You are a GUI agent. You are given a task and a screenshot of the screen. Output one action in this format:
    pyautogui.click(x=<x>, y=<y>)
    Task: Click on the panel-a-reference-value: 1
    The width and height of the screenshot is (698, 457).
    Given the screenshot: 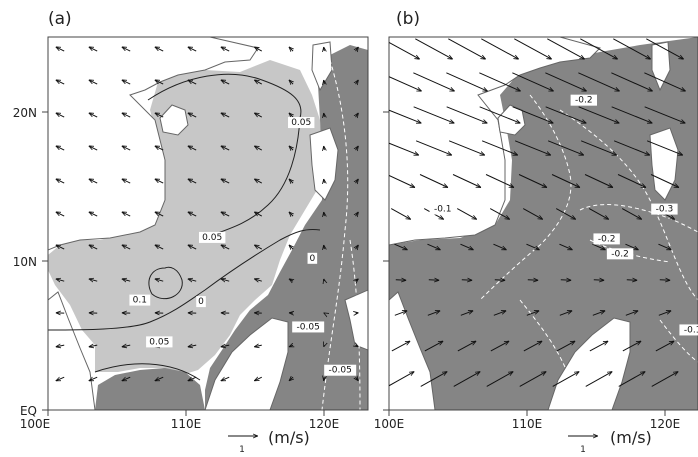 What is the action you would take?
    pyautogui.click(x=242, y=450)
    